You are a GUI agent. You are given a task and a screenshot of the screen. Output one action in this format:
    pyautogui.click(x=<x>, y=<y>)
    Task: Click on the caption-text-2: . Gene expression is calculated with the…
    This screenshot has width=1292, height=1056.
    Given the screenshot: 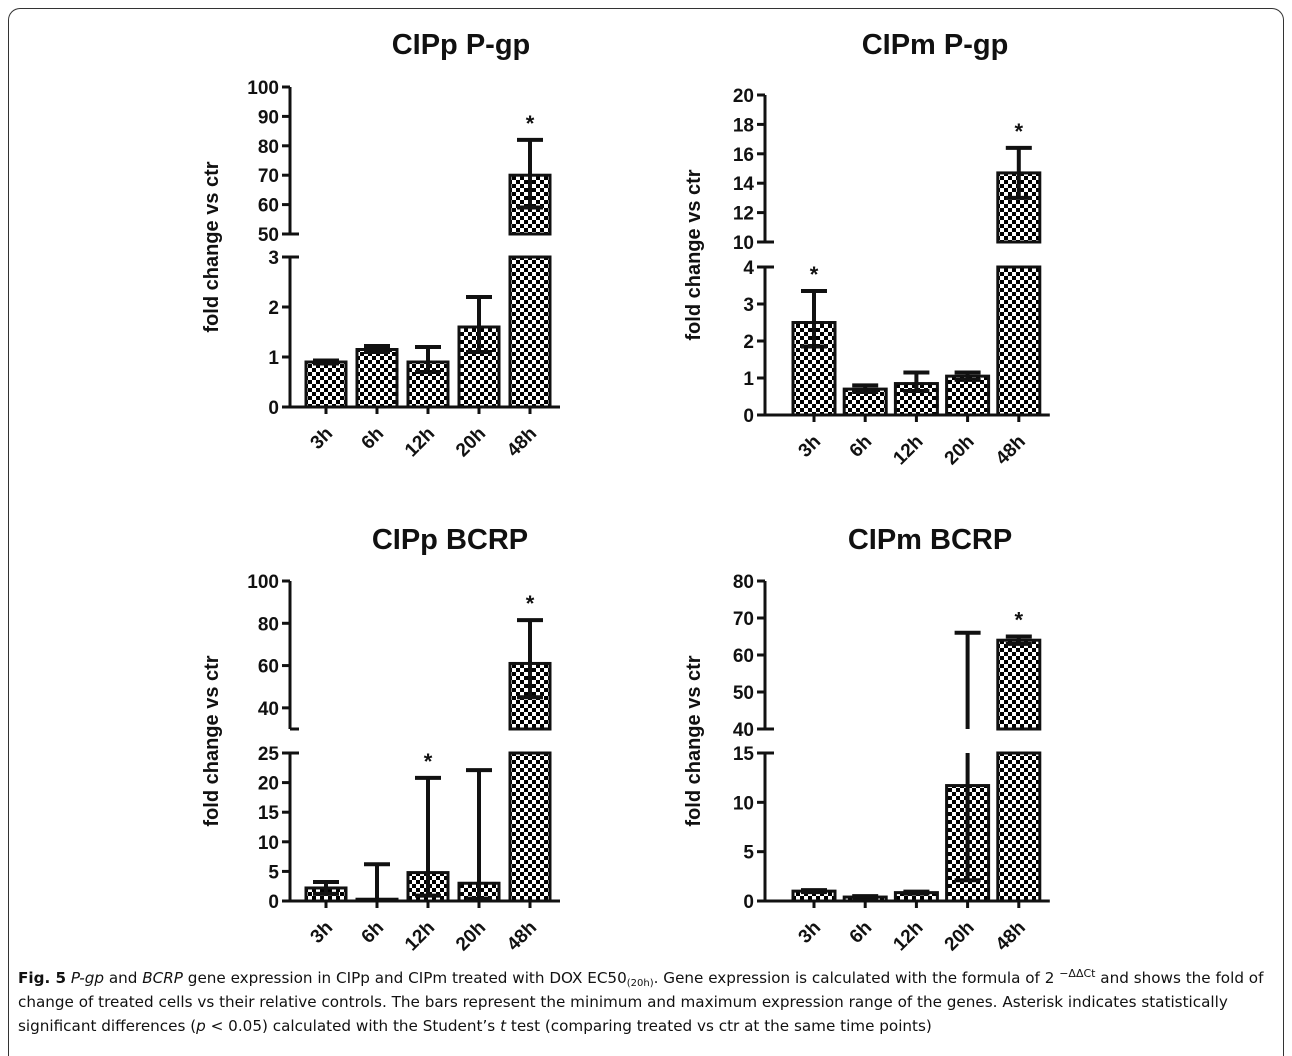 What is the action you would take?
    pyautogui.click(x=856, y=978)
    